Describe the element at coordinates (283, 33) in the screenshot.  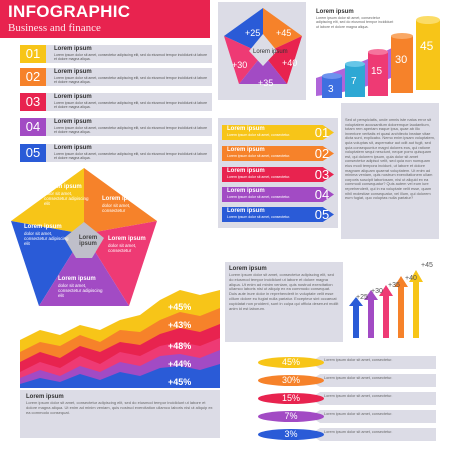
I see `pentagon-value: +45` at that location.